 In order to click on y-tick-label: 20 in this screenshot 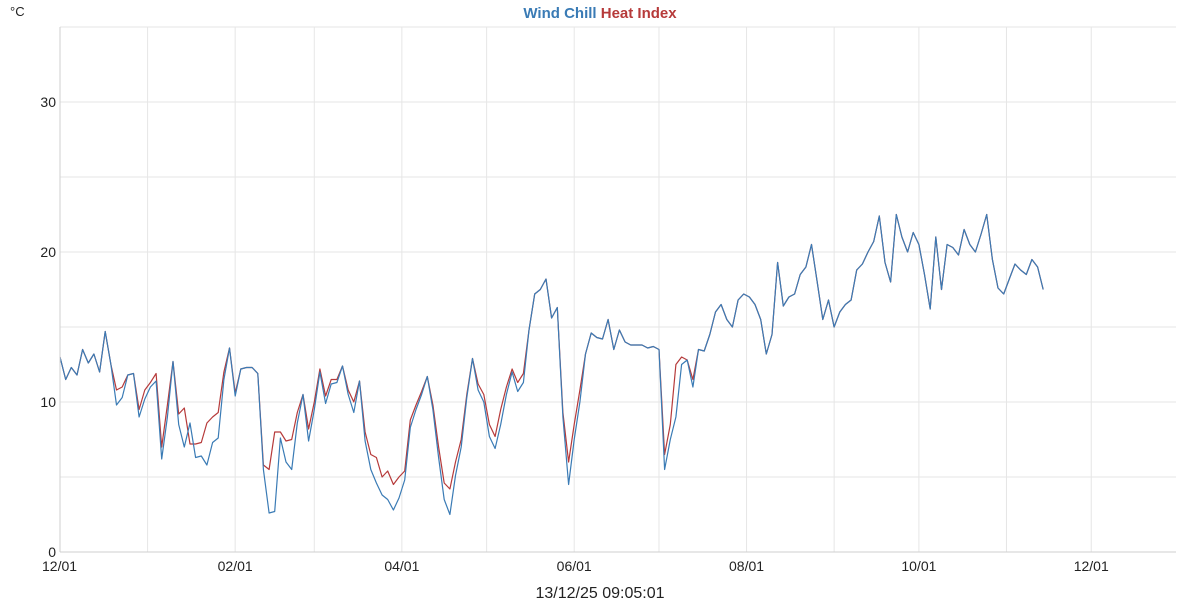, I will do `click(48, 252)`.